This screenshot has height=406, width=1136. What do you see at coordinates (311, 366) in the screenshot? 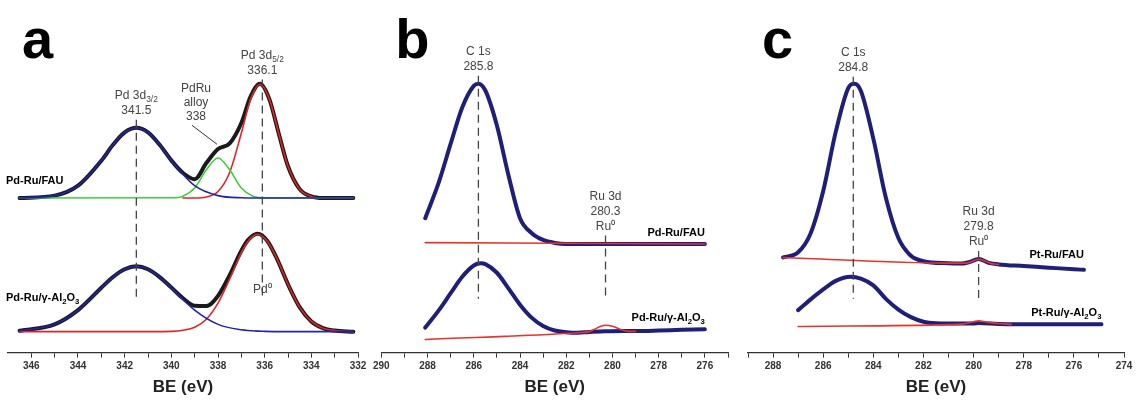
I see `x-tick-label: 334` at bounding box center [311, 366].